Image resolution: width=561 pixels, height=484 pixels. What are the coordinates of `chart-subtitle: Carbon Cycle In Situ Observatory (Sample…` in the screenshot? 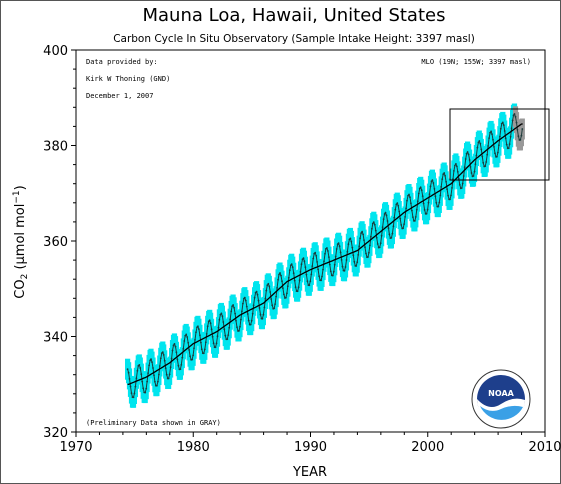 It's located at (294, 39).